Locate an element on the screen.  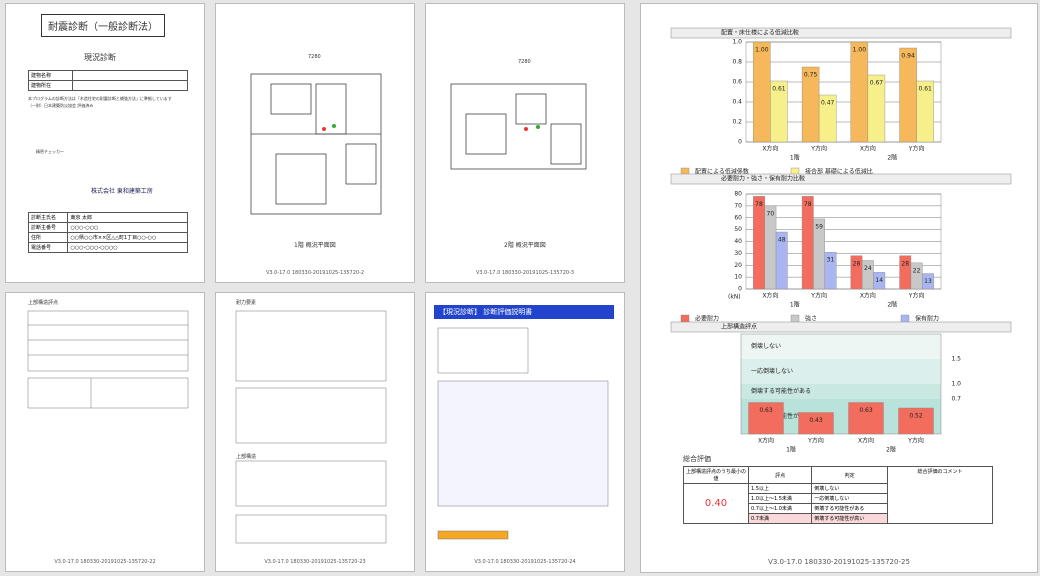
chart-title: 上部構造評点 is located at coordinates (739, 327).